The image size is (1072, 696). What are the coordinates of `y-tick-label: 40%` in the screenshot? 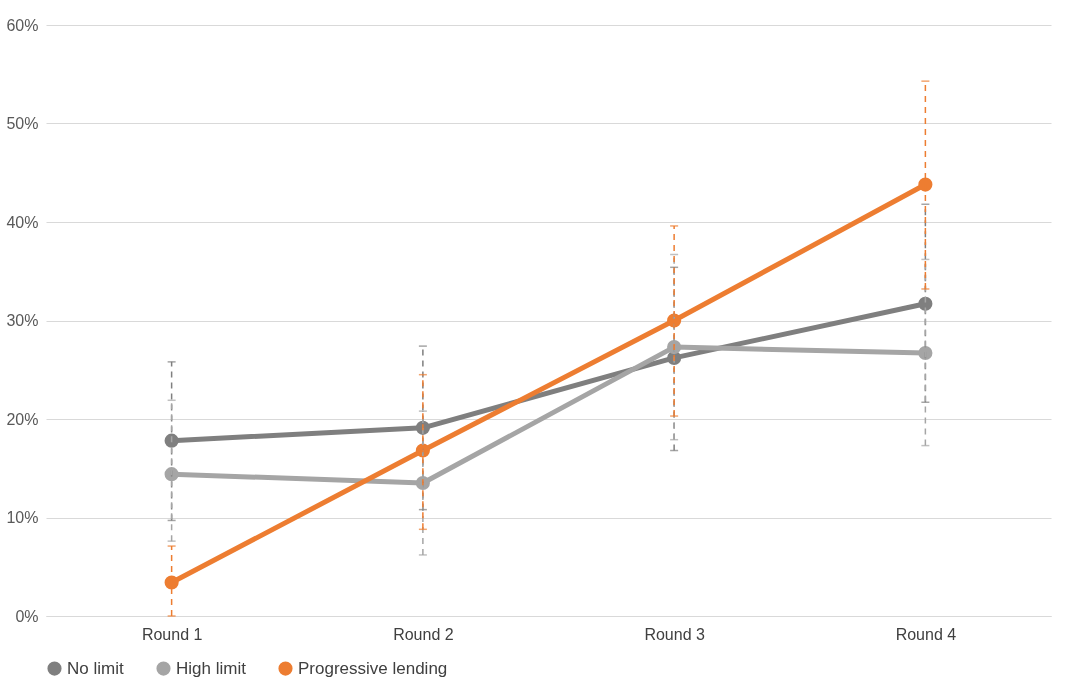 It's located at (22, 222).